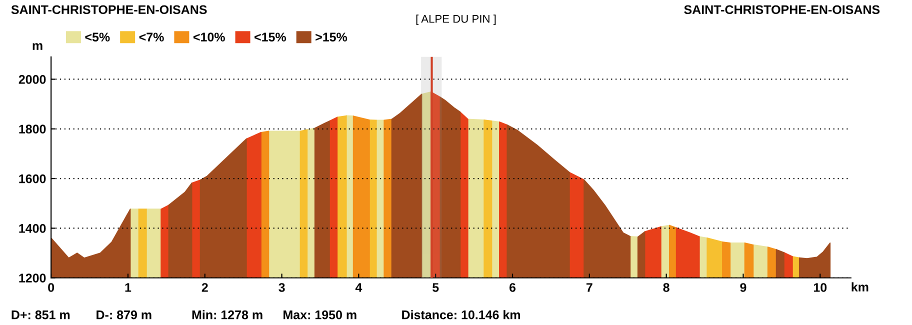 The image size is (912, 325). Describe the element at coordinates (461, 315) in the screenshot. I see `text: Distance: 10.146 km` at that location.